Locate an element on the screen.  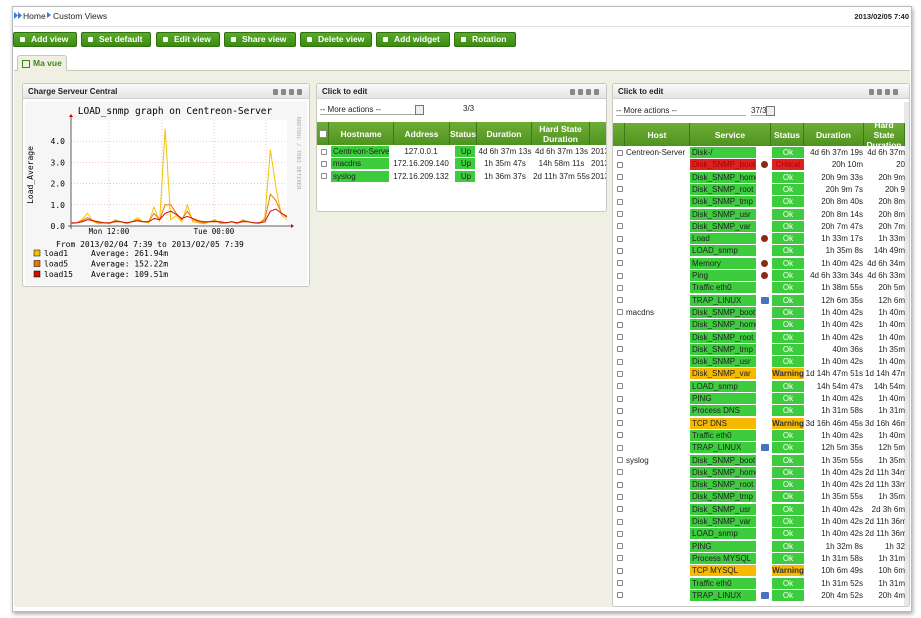
service: Disk-/ is located at coordinates (723, 152).